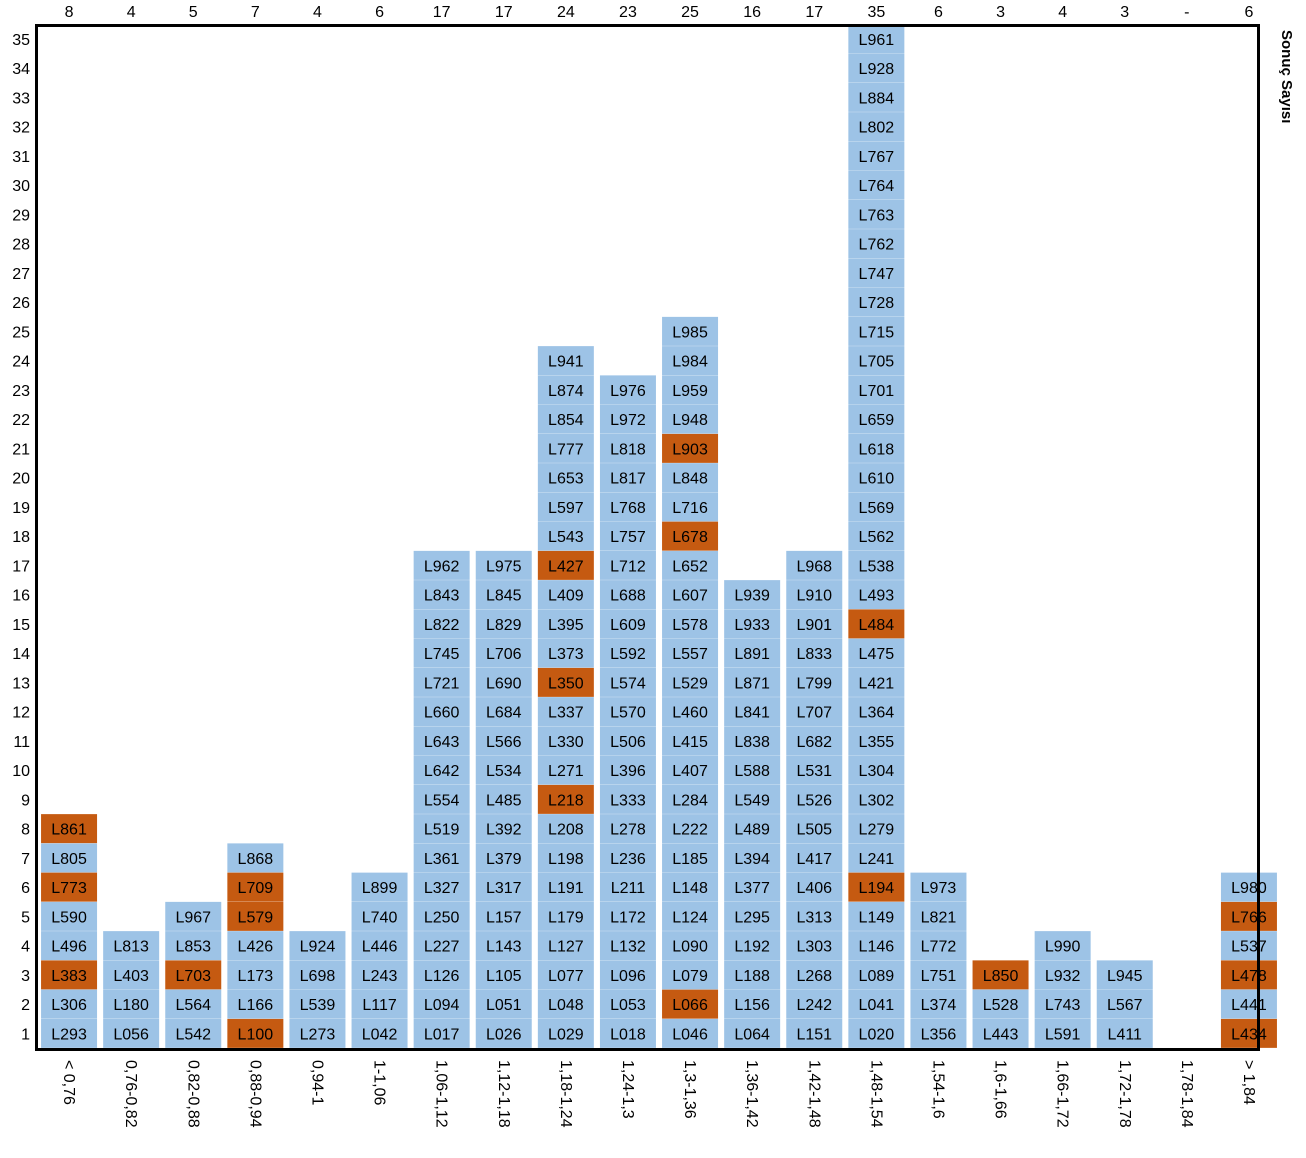 Image resolution: width=1306 pixels, height=1158 pixels. What do you see at coordinates (1001, 1034) in the screenshot?
I see `cell-label: L443` at bounding box center [1001, 1034].